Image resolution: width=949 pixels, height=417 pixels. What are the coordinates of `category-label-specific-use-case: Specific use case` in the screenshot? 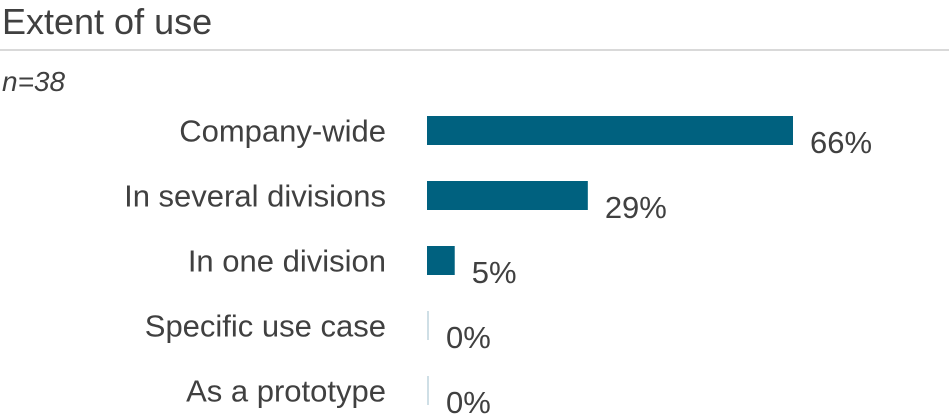 It's located at (265, 326).